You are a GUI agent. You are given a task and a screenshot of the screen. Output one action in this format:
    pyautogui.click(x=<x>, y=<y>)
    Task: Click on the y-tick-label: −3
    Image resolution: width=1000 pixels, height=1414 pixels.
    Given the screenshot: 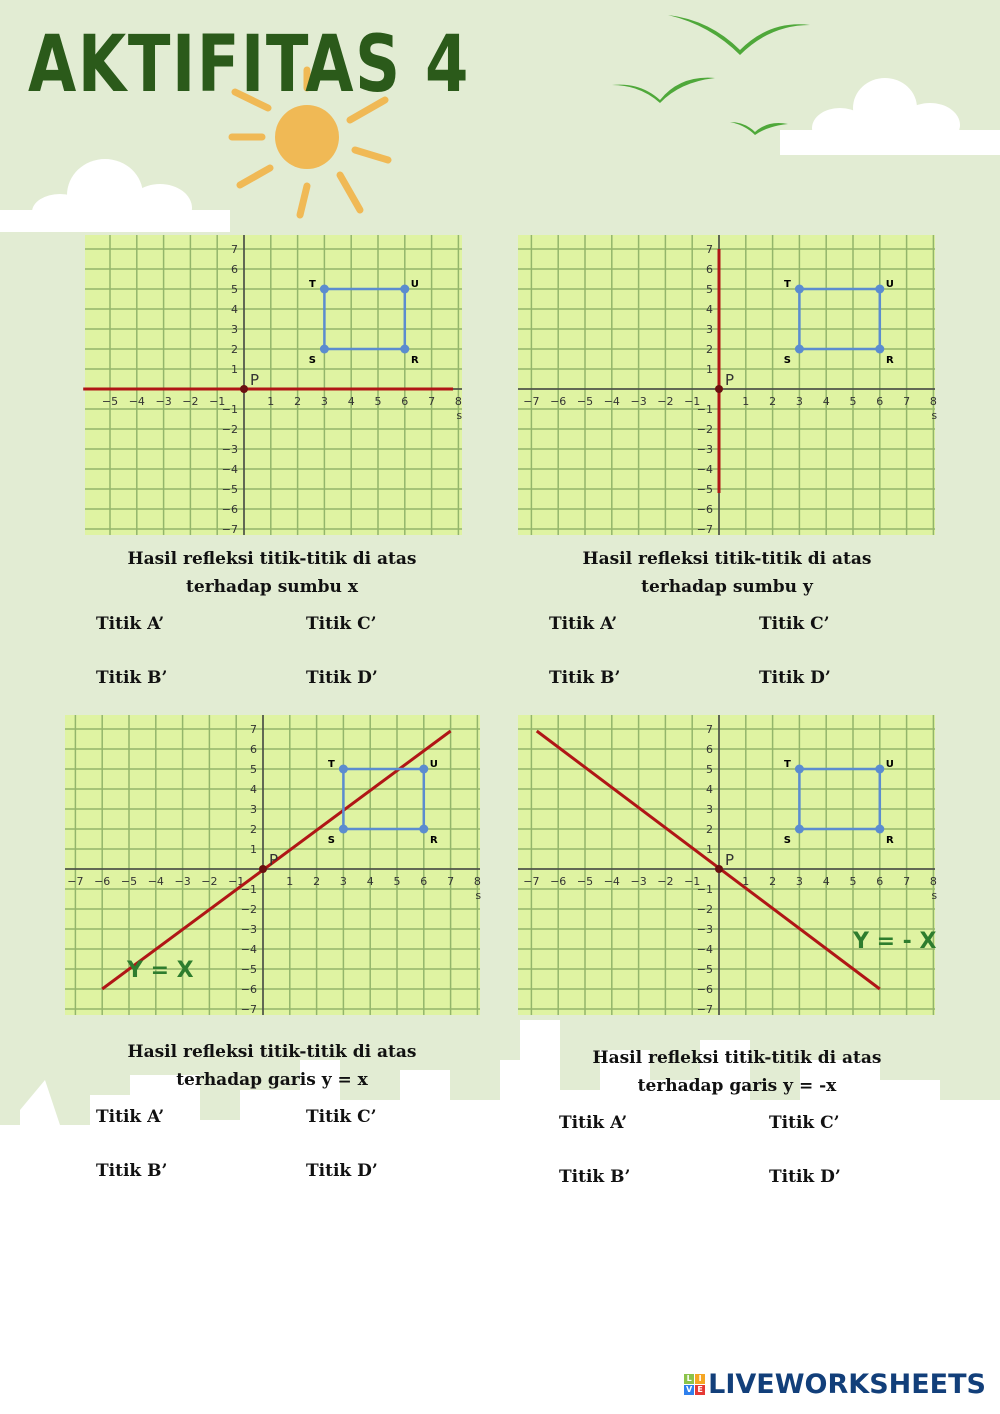 What is the action you would take?
    pyautogui.click(x=705, y=449)
    